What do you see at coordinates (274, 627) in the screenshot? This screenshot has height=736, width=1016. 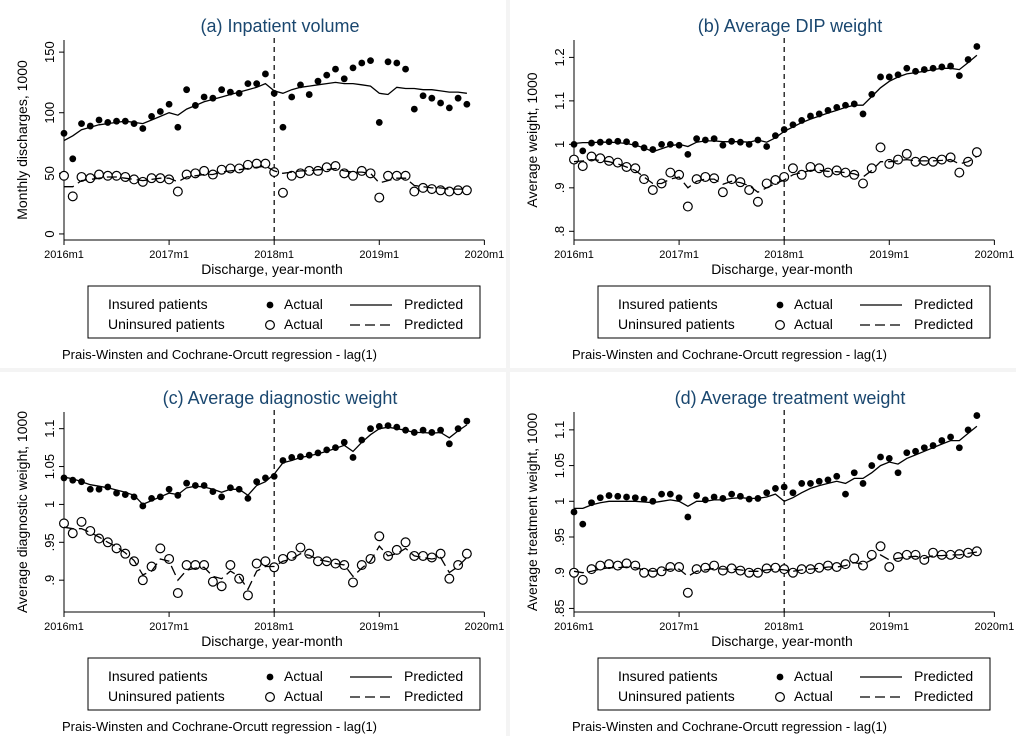 I see `x-tick-label: 2018m1` at bounding box center [274, 627].